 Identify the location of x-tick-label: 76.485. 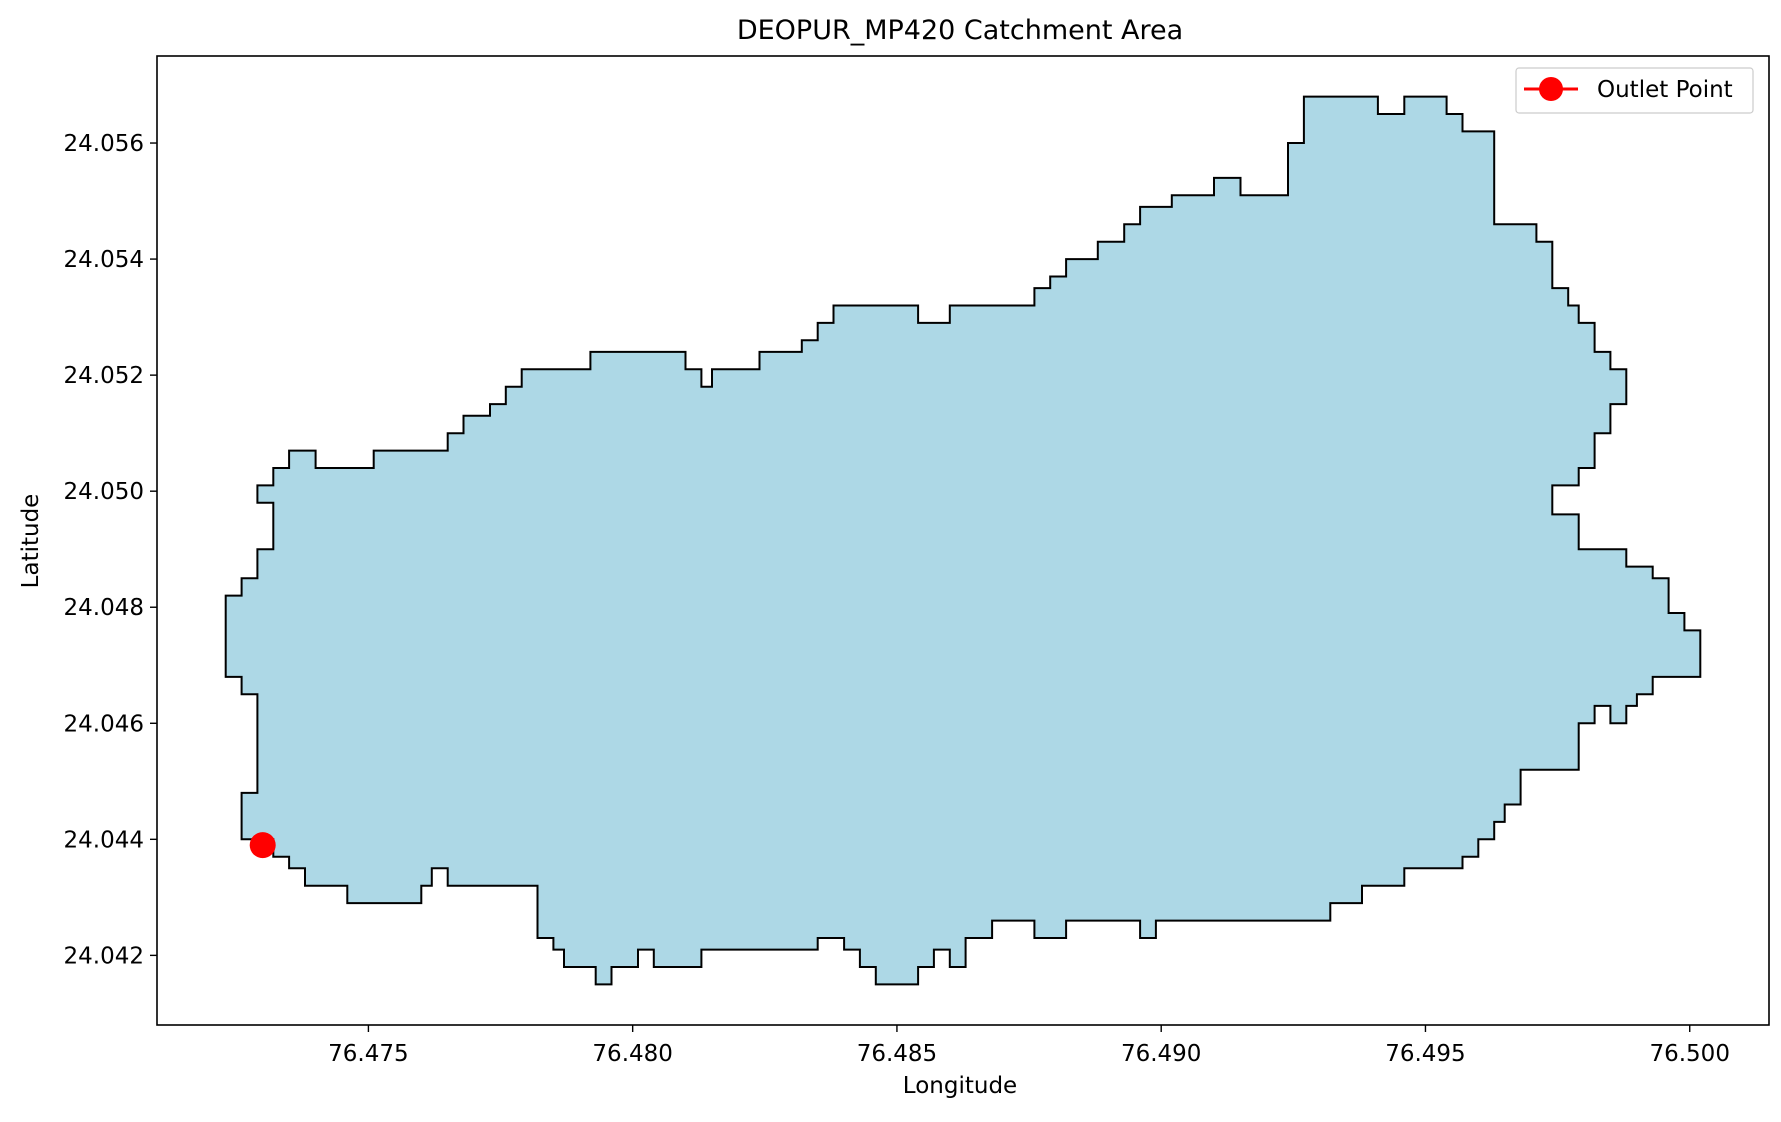
(897, 1054).